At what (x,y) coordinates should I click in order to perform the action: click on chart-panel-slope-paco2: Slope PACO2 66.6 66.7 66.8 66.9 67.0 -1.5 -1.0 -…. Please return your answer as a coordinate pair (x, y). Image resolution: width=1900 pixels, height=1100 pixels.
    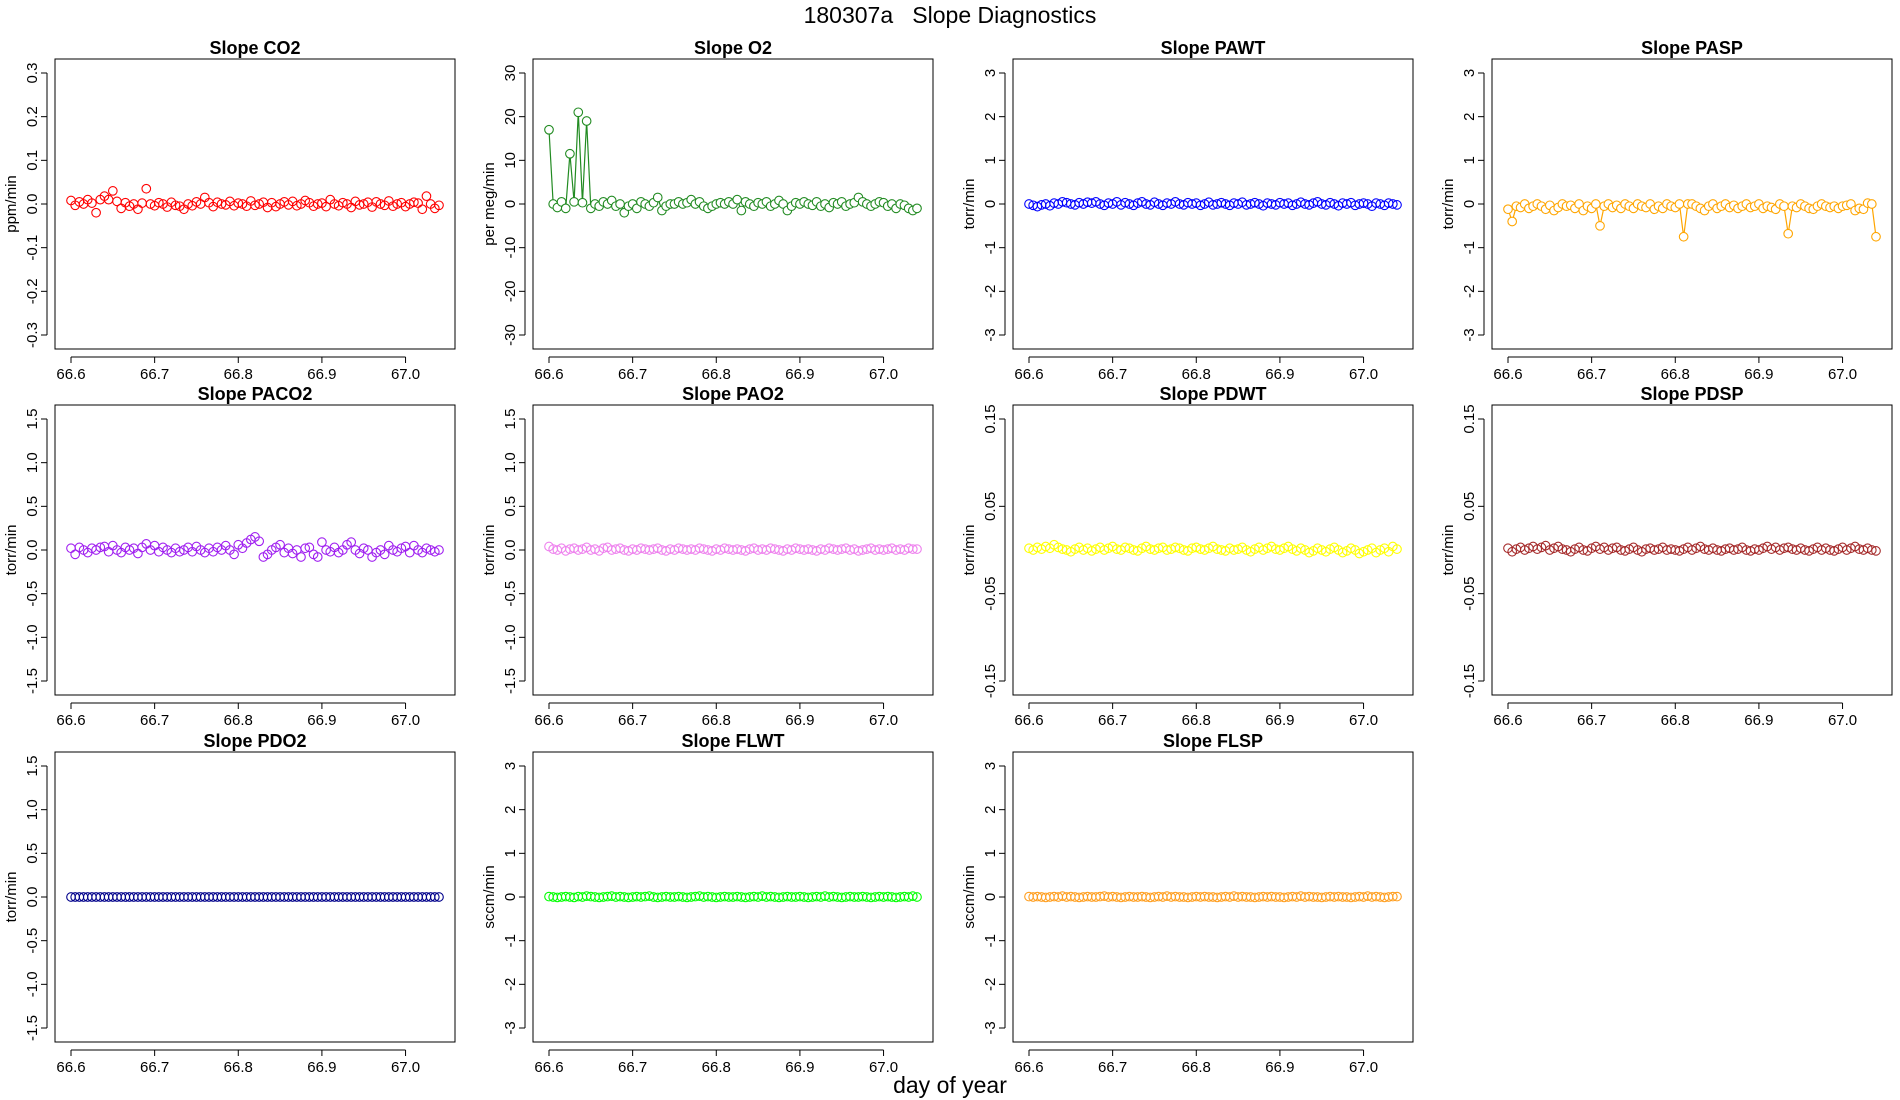
    Looking at the image, I should click on (237, 555).